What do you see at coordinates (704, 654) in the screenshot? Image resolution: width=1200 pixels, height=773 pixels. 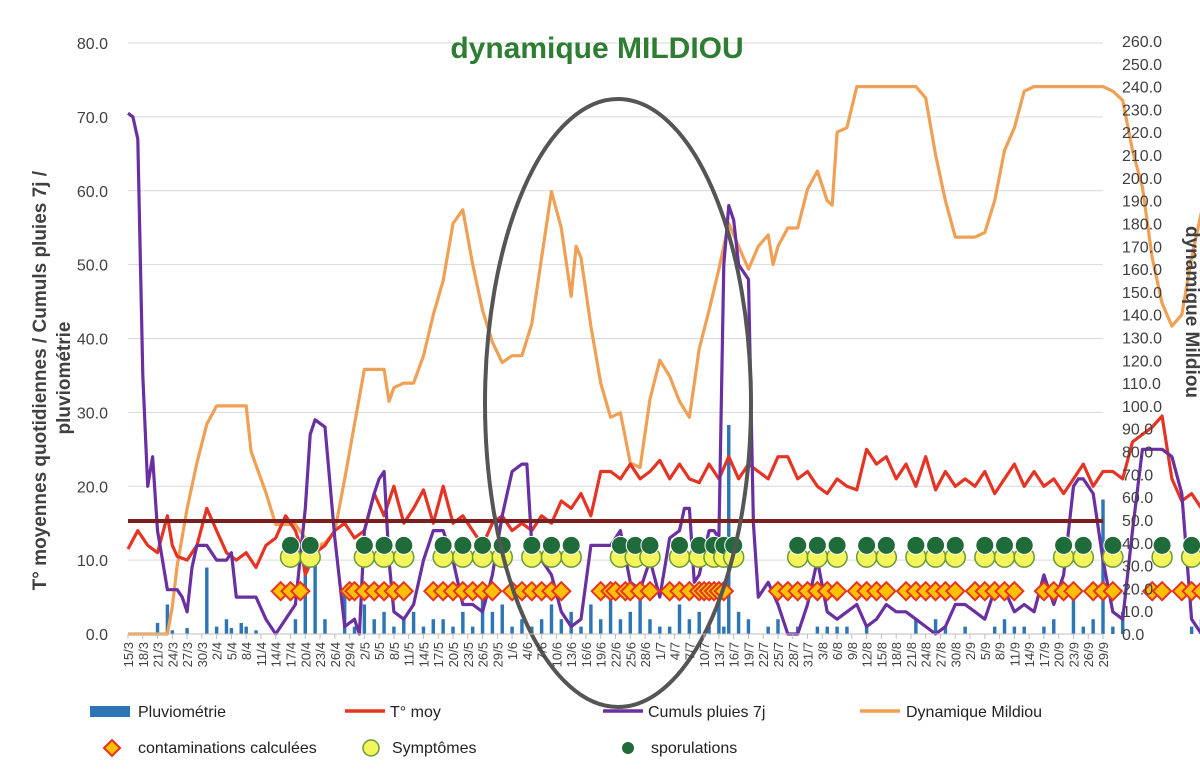 I see `x-tick-label: 10/7` at bounding box center [704, 654].